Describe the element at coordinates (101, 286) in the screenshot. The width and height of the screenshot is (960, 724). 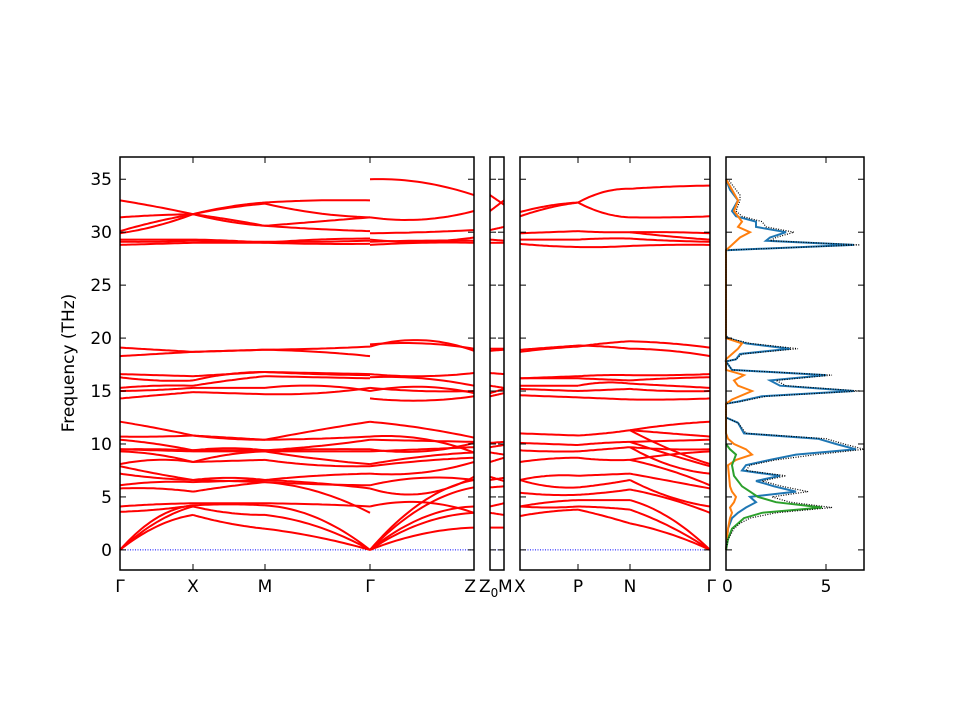
I see `y-tick-label: 25` at that location.